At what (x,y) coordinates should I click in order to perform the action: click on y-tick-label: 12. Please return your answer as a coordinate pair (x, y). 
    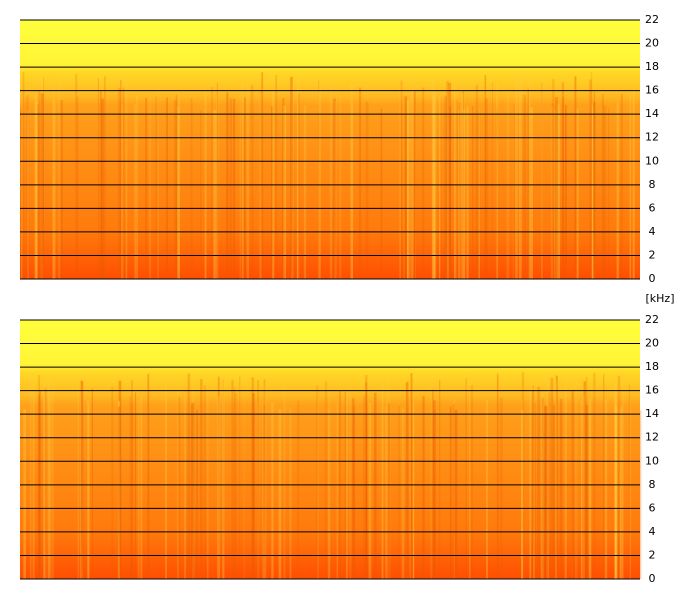
    Looking at the image, I should click on (652, 437).